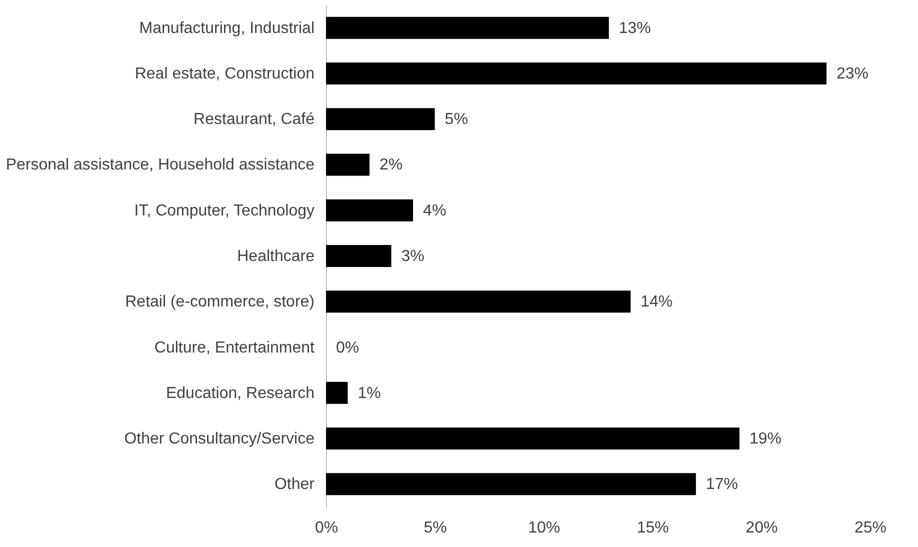  What do you see at coordinates (434, 211) in the screenshot?
I see `data-label: 4%` at bounding box center [434, 211].